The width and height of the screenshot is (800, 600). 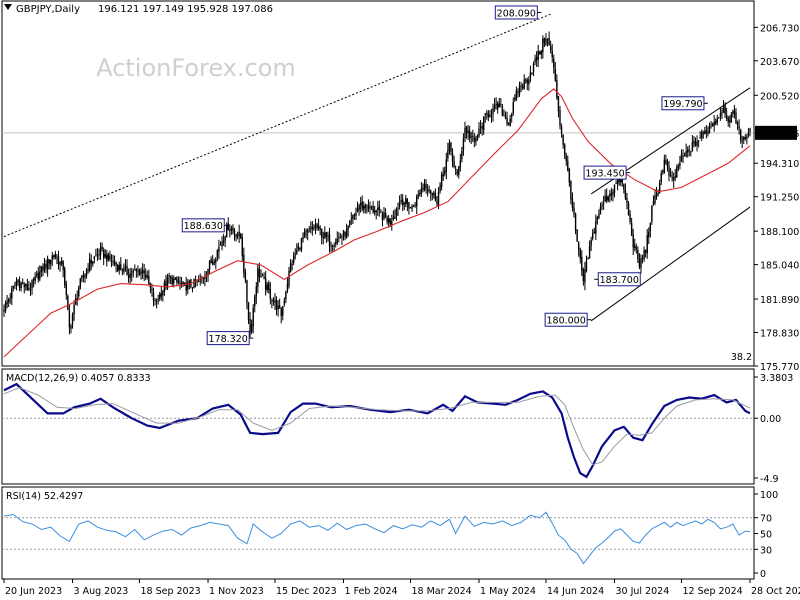 What do you see at coordinates (575, 591) in the screenshot?
I see `time-tick-label: 14 Jun 2024` at bounding box center [575, 591].